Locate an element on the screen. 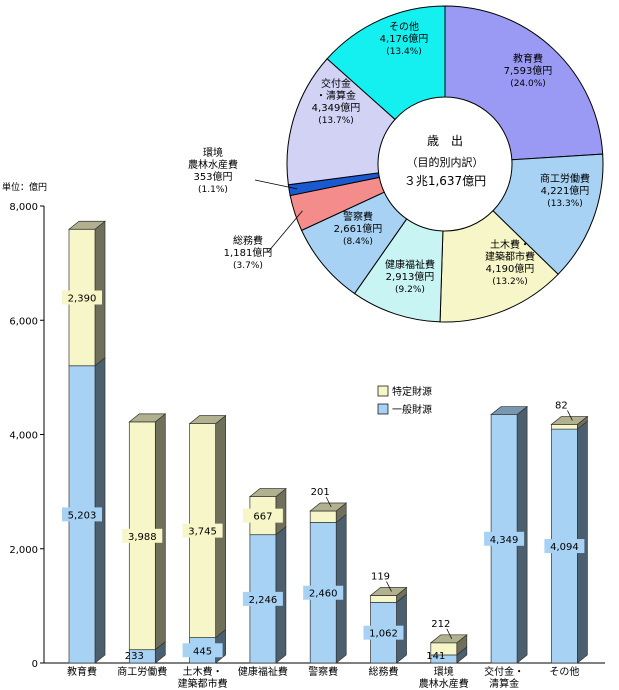 This screenshot has height=690, width=619. legend-label-general: 一般財源 is located at coordinates (412, 409).